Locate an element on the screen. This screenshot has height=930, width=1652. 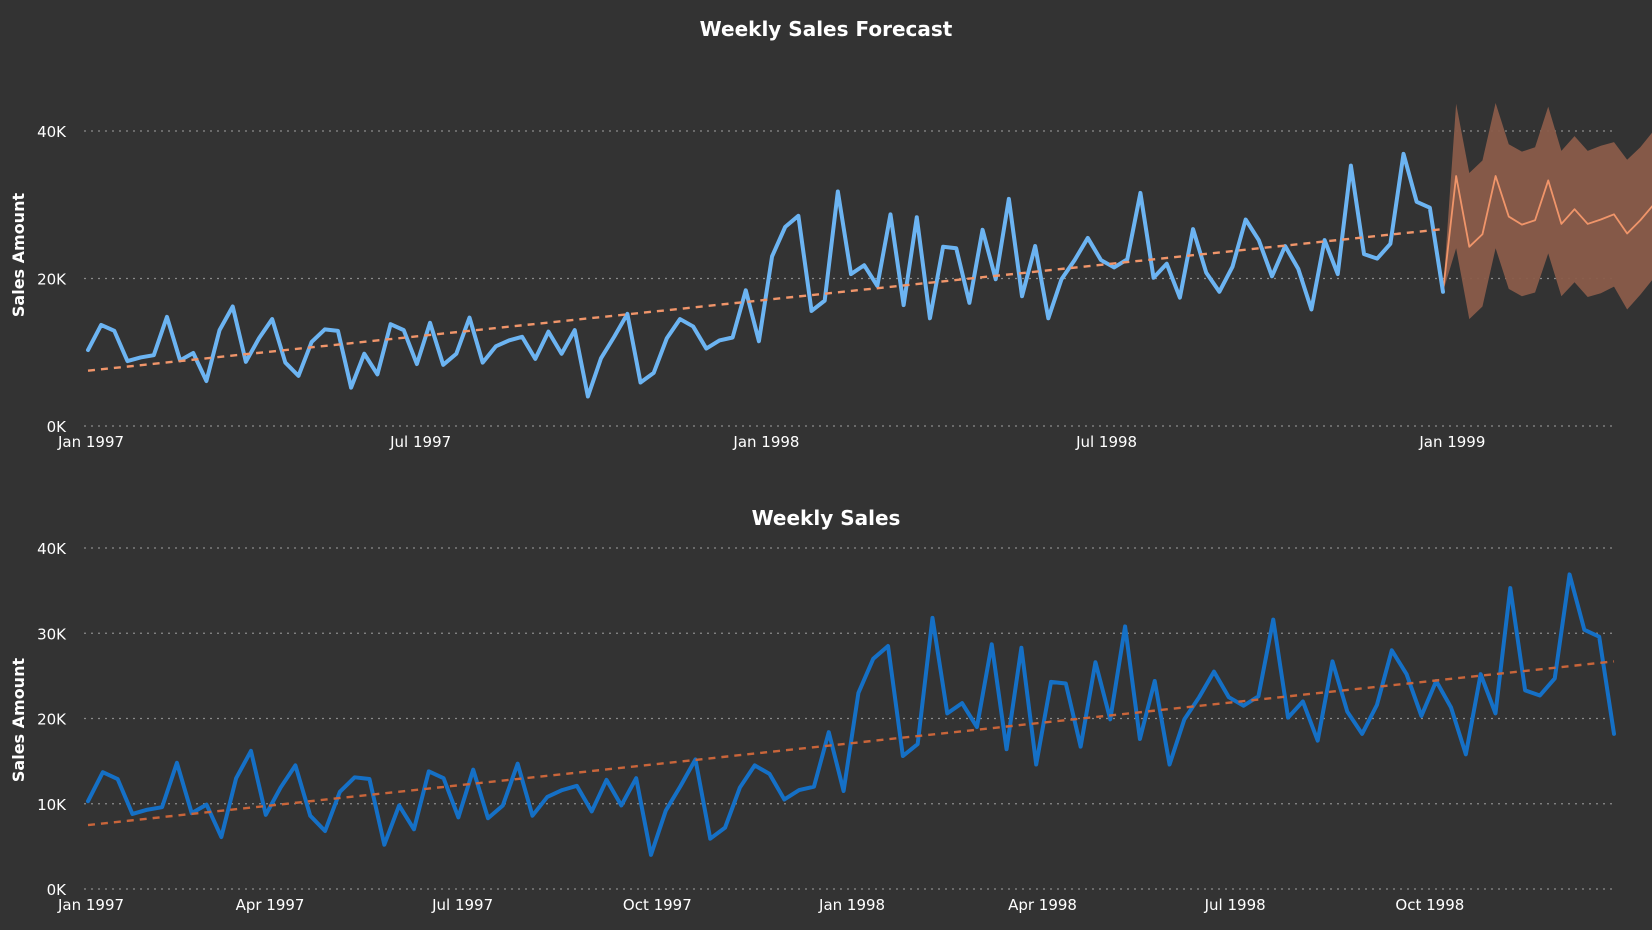
x-tick-labels: Jan 1997 Jul 1997 Jan 1998 Jul 1998 Jan 1999 is located at coordinates (771, 442).